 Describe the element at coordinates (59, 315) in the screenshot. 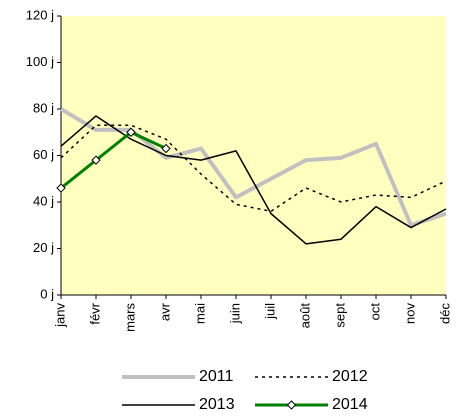

I see `x-tick-label: janv` at that location.